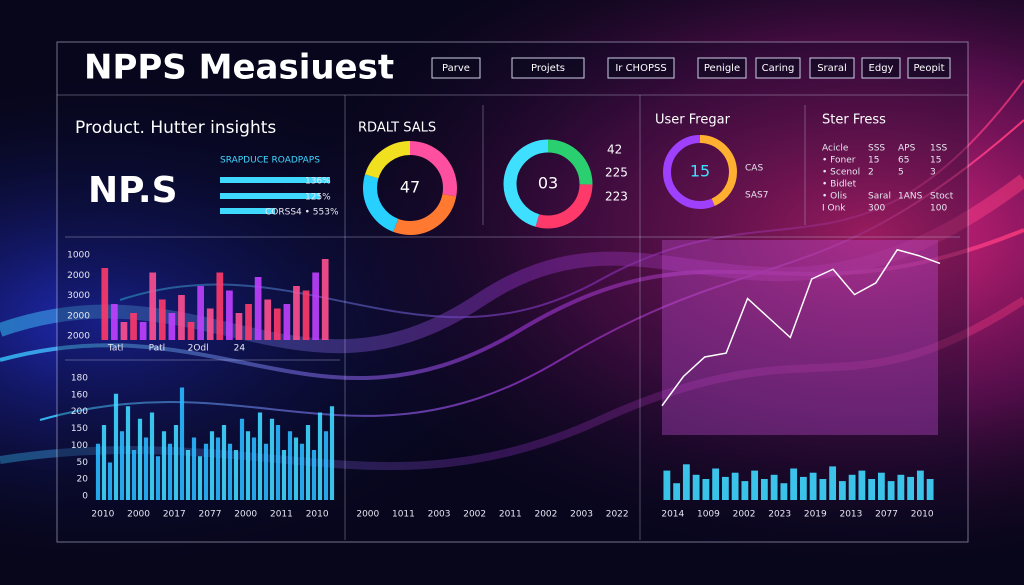 The image size is (1024, 585). Describe the element at coordinates (439, 515) in the screenshot. I see `label: 2003` at that location.